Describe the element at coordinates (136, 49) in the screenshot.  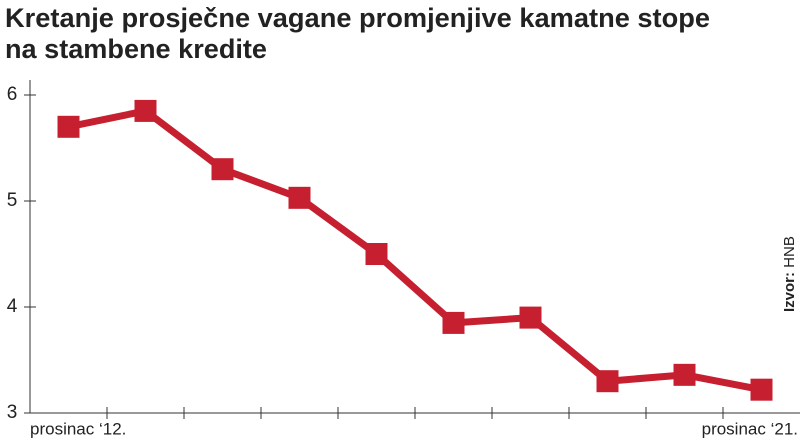
I see `chart-title: na stambene kredite` at that location.